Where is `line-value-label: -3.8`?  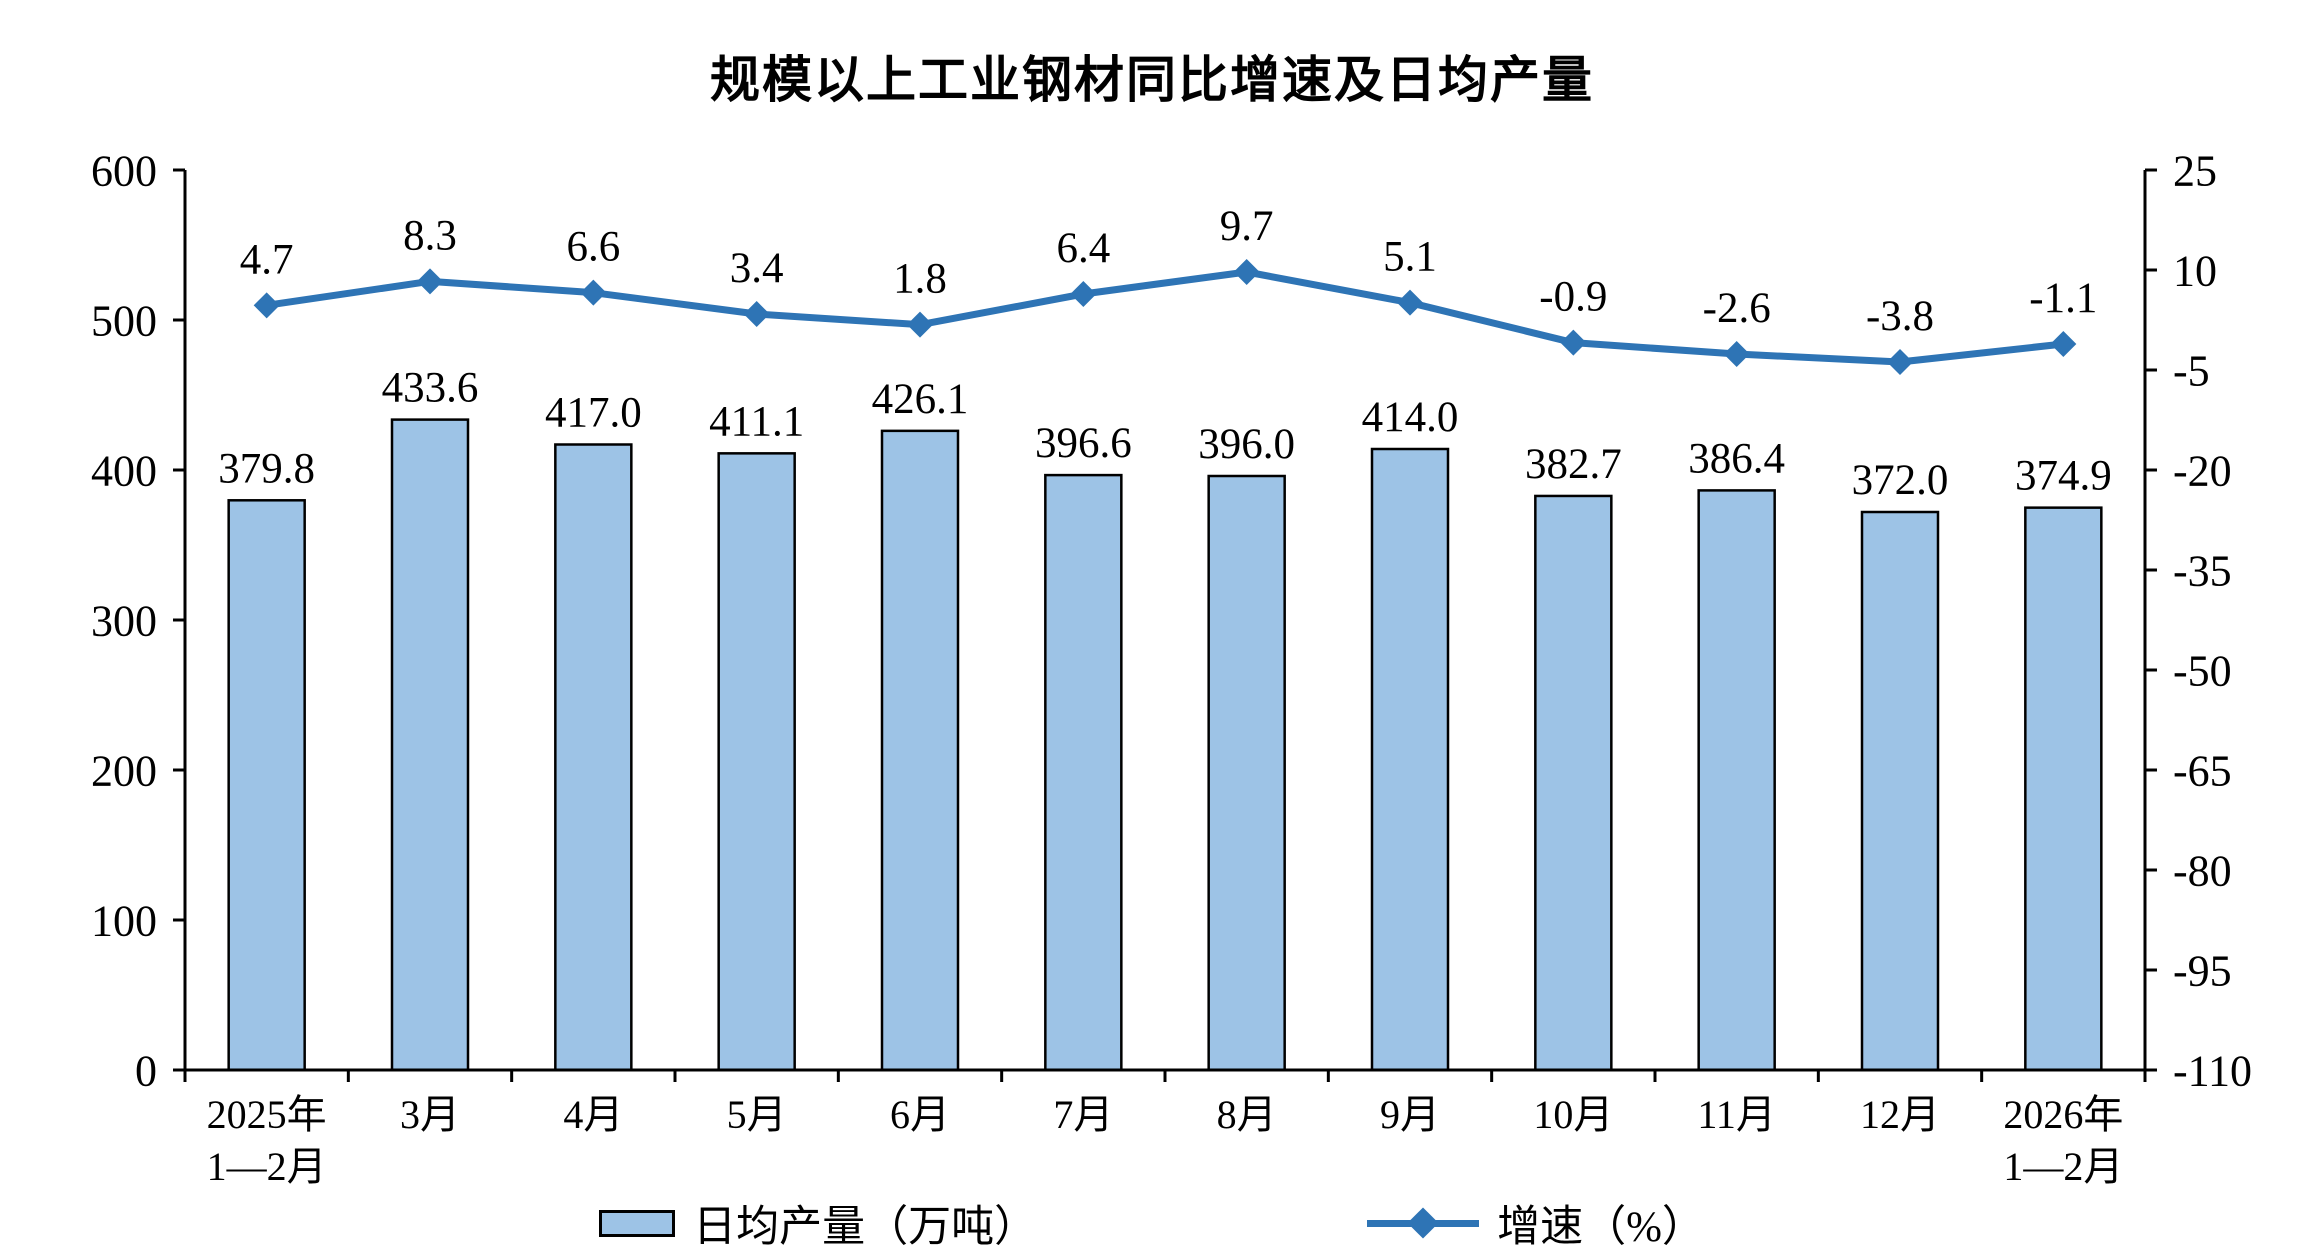
line-value-label: -3.8 is located at coordinates (1900, 316).